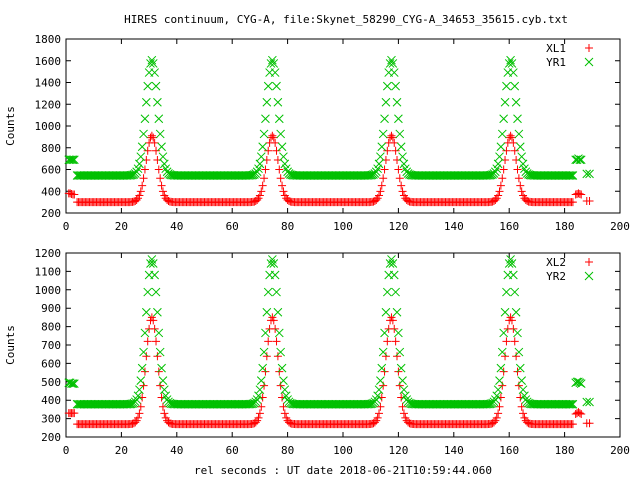 This screenshot has height=480, width=640. I want to click on top-x-tick-label: 160, so click(509, 226).